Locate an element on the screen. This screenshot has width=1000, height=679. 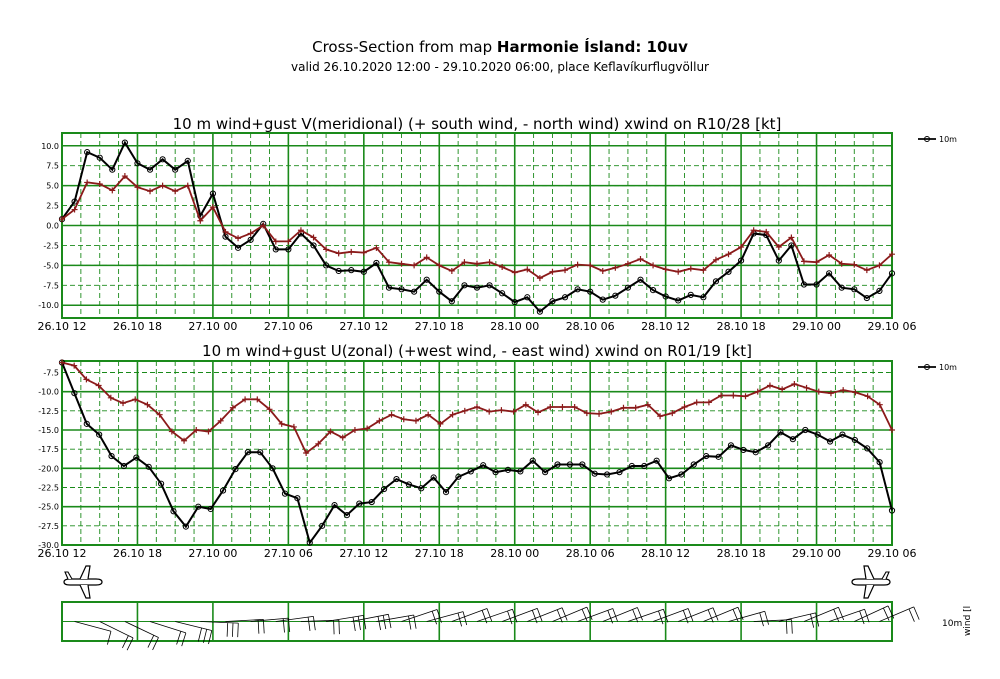
y-tick-label: -10.0 is located at coordinates (48, 305).